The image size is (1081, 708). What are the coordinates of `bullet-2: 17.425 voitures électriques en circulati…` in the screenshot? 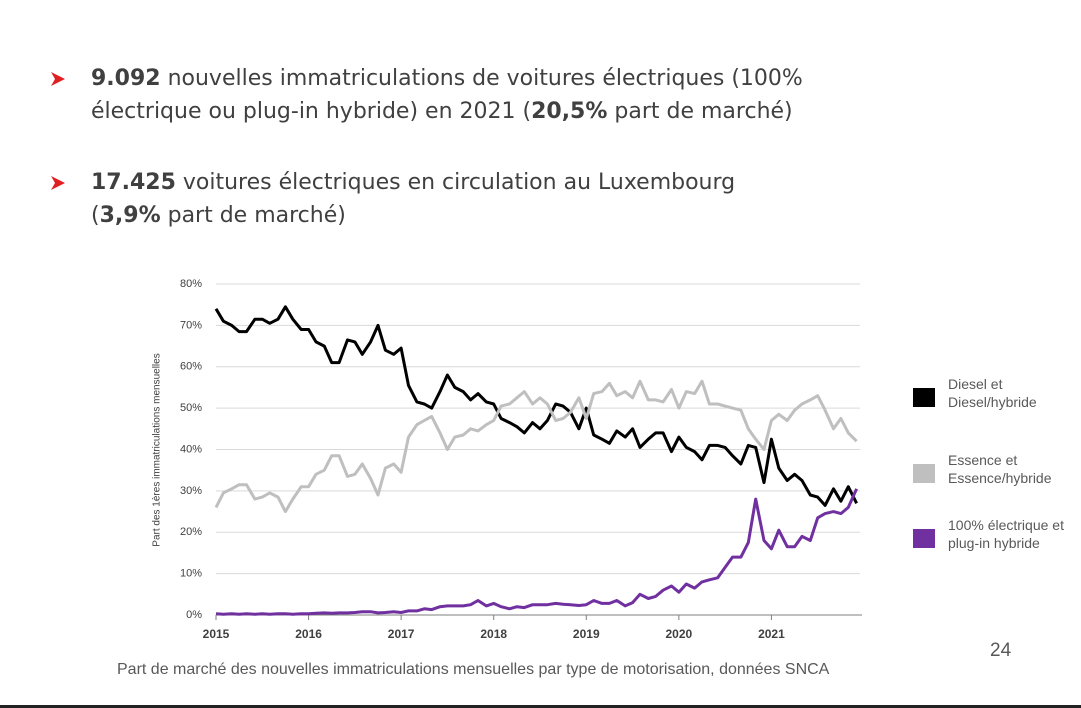 It's located at (431, 199).